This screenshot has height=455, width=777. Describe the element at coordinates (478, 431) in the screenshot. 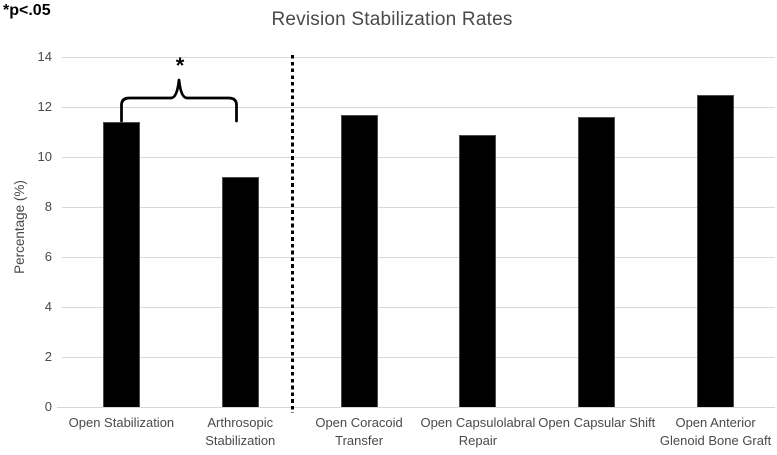

I see `x-axis-label: Open Capsulolabral Repair` at that location.